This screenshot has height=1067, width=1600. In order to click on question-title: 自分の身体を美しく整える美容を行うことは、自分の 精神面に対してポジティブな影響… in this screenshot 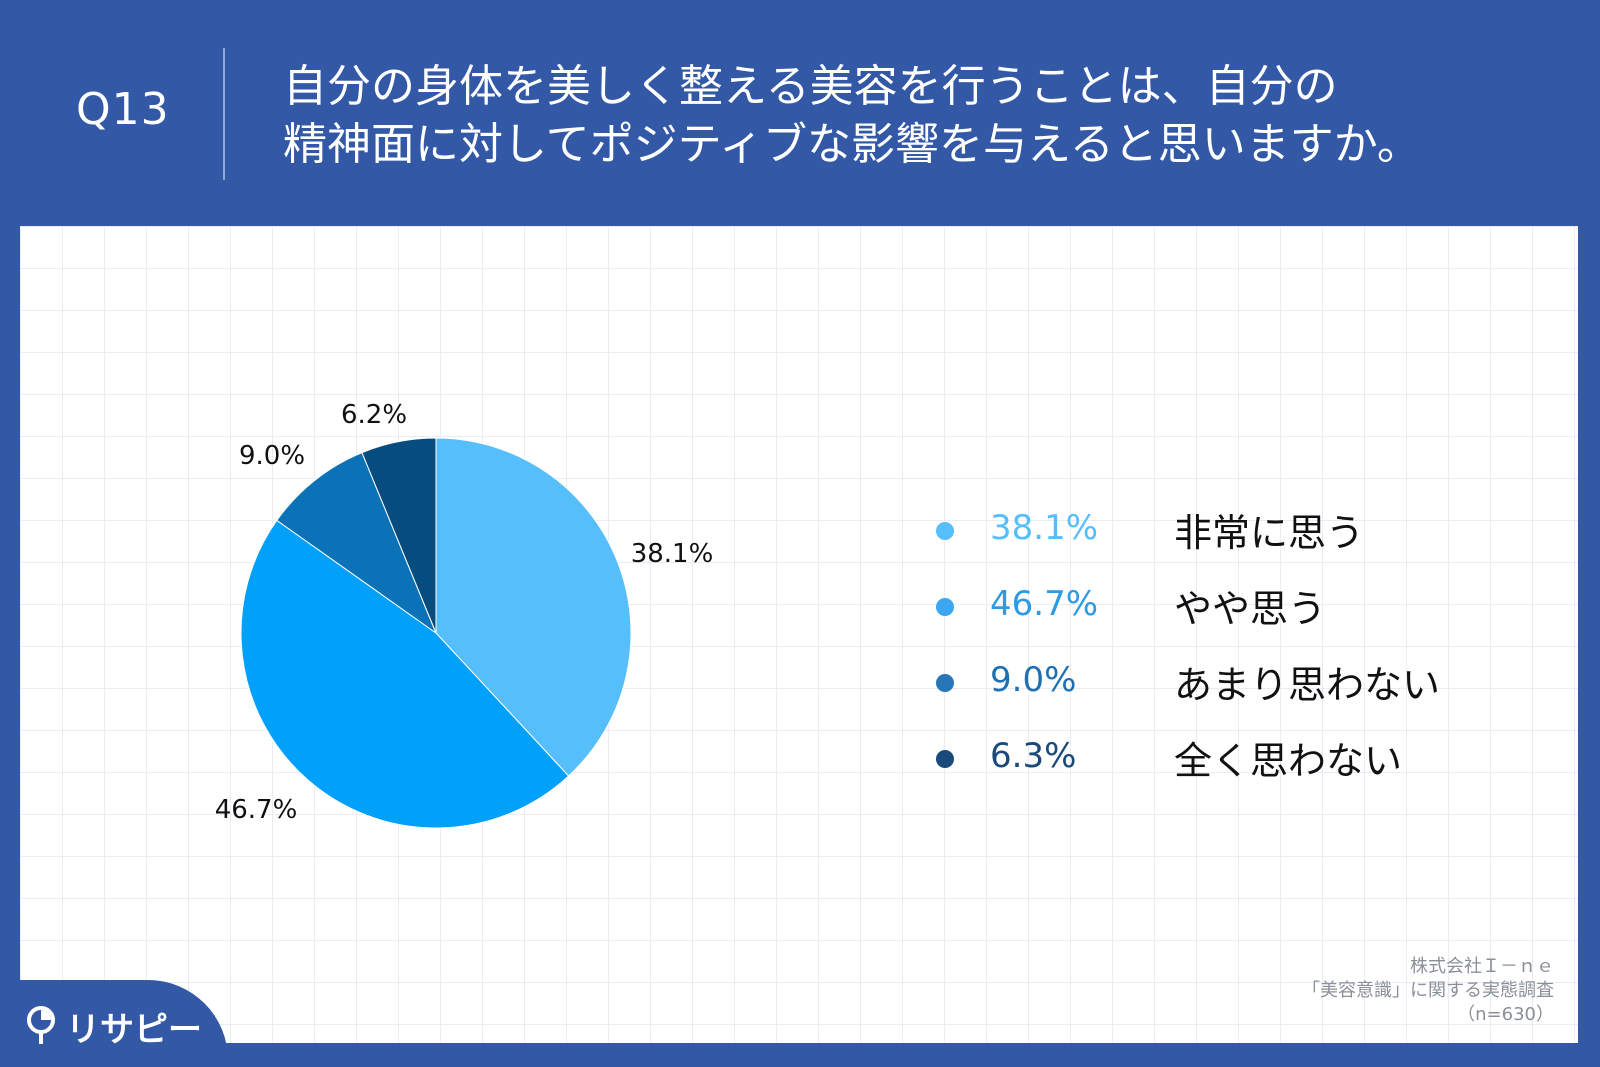, I will do `click(928, 116)`.